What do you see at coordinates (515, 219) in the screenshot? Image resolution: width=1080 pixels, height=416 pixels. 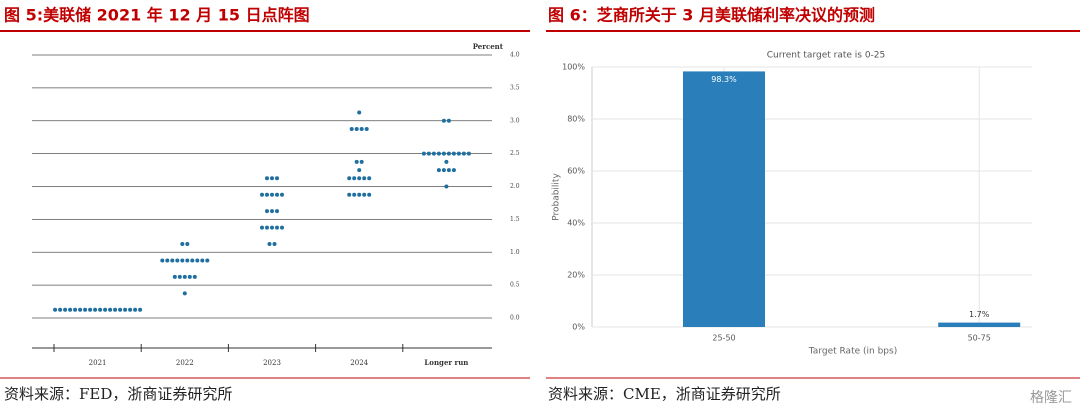 I see `y-tick-label: 1.5` at bounding box center [515, 219].